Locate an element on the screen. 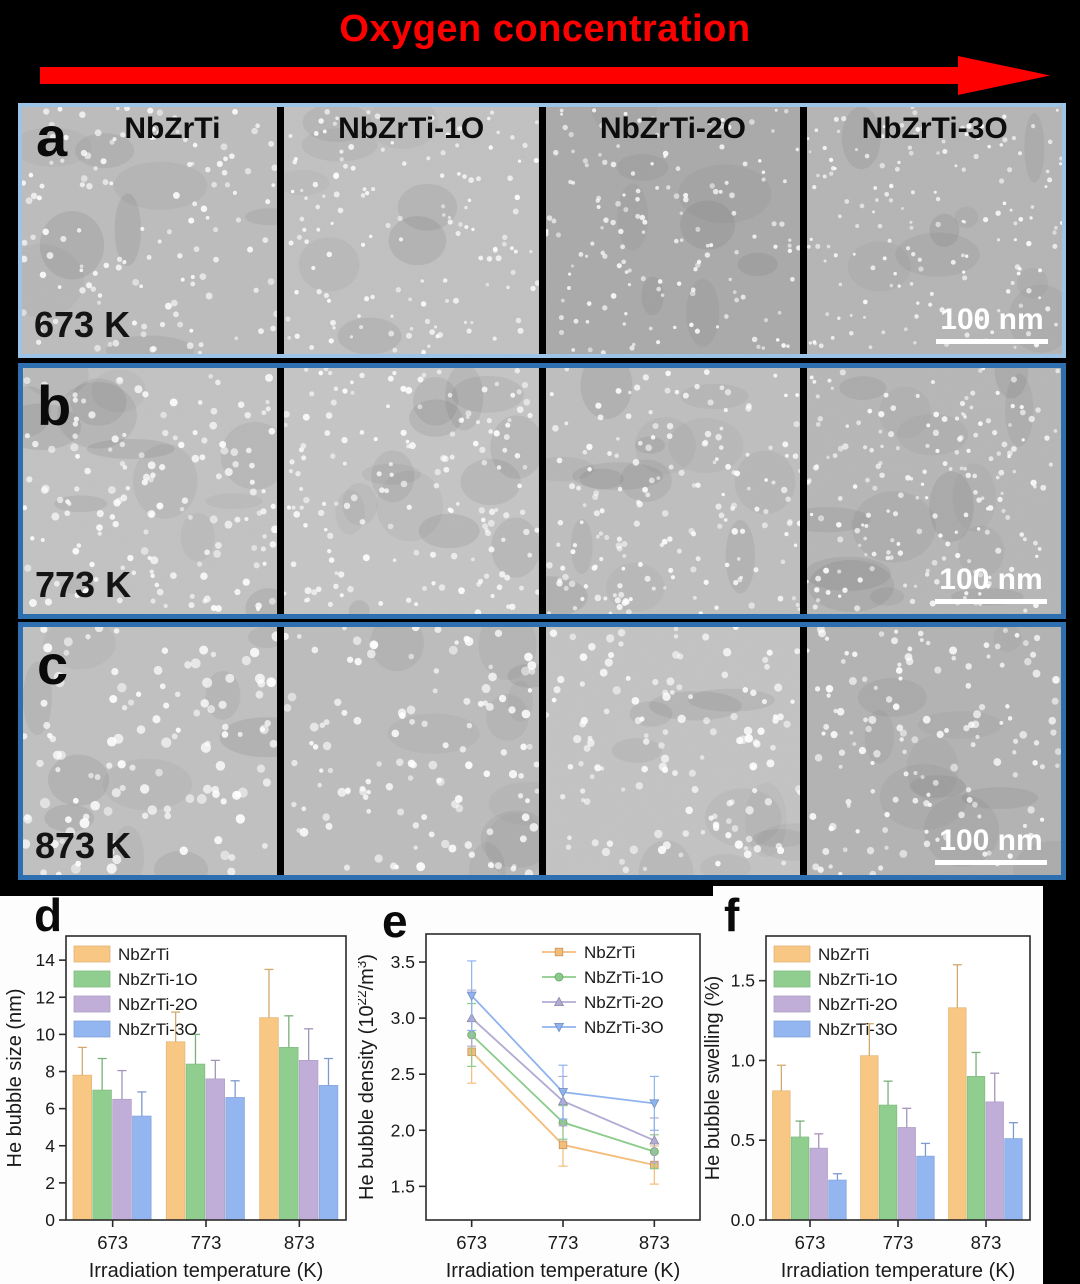  svg-text: 2.5 is located at coordinates (403, 1074).